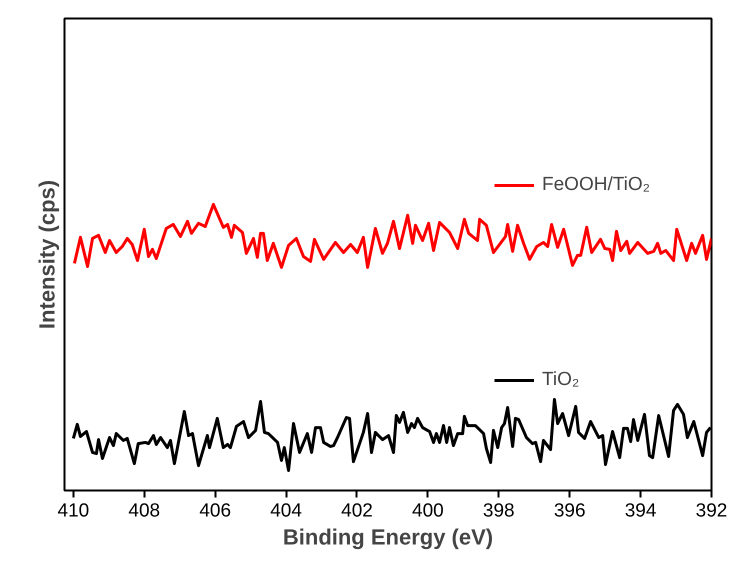 This screenshot has height=576, width=736. Describe the element at coordinates (640, 511) in the screenshot. I see `x-tick-label: 394` at that location.